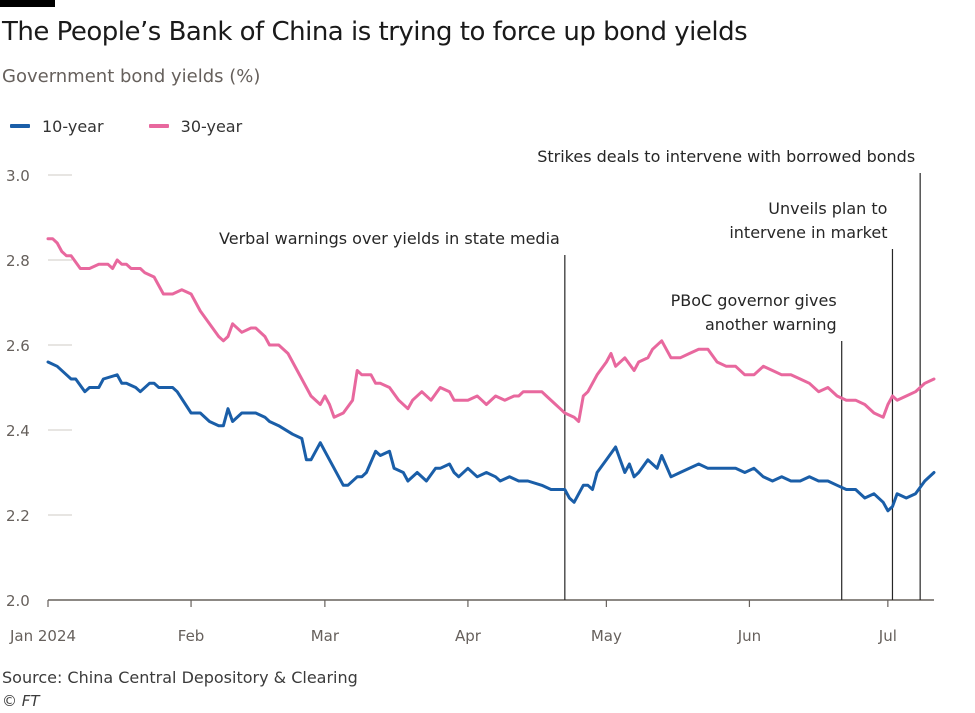 The height and width of the screenshot is (713, 975). I want to click on y-tick-label: 2.0, so click(18, 601).